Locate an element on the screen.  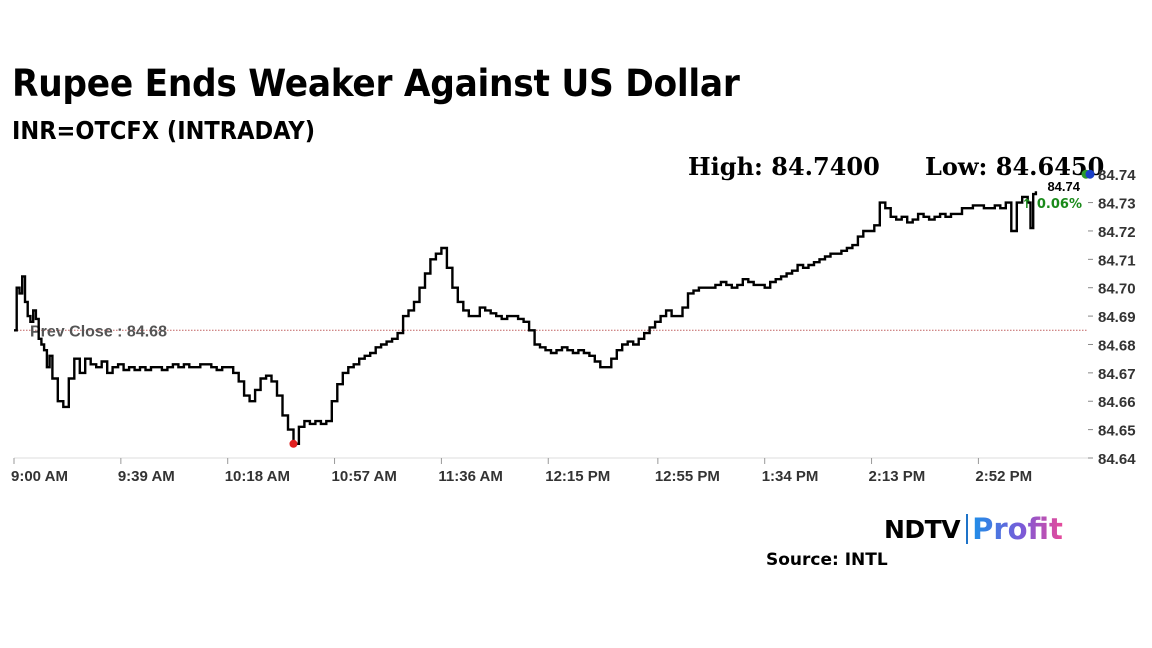
x-tick-label: 10:57 AM is located at coordinates (364, 476).